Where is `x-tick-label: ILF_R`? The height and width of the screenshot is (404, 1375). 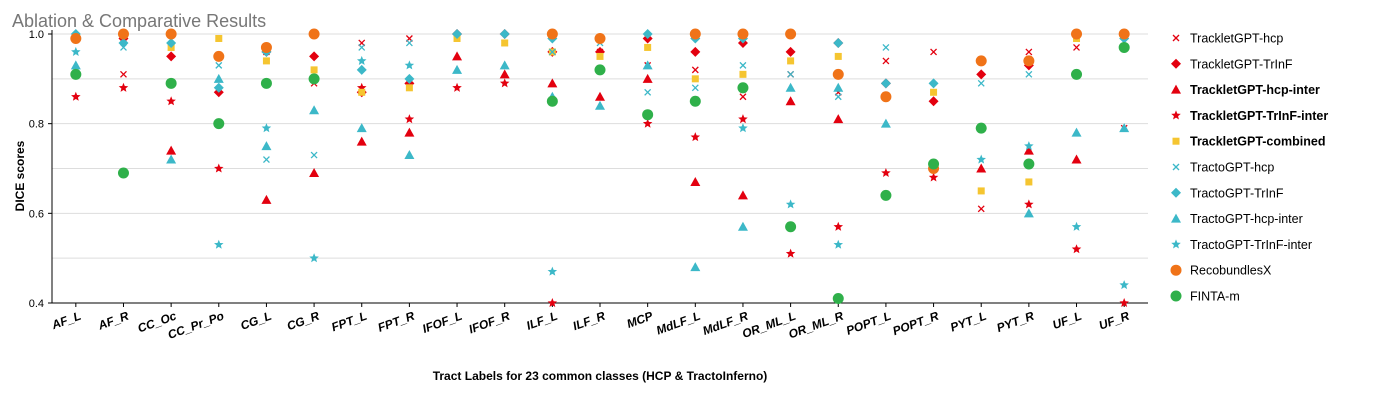
x-tick-label: ILF_R is located at coordinates (589, 321).